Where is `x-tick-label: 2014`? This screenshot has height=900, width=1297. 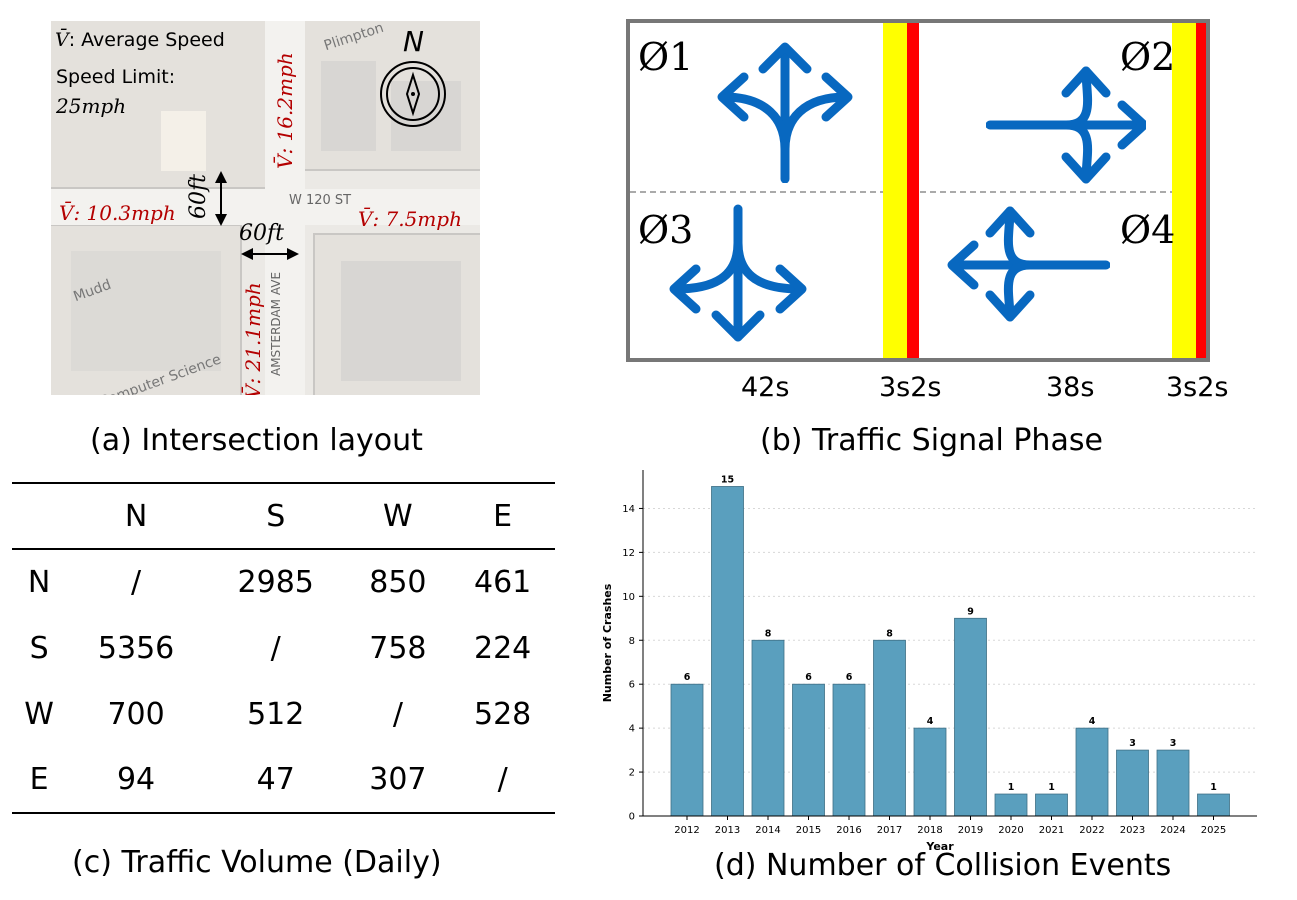 x-tick-label: 2014 is located at coordinates (767, 830).